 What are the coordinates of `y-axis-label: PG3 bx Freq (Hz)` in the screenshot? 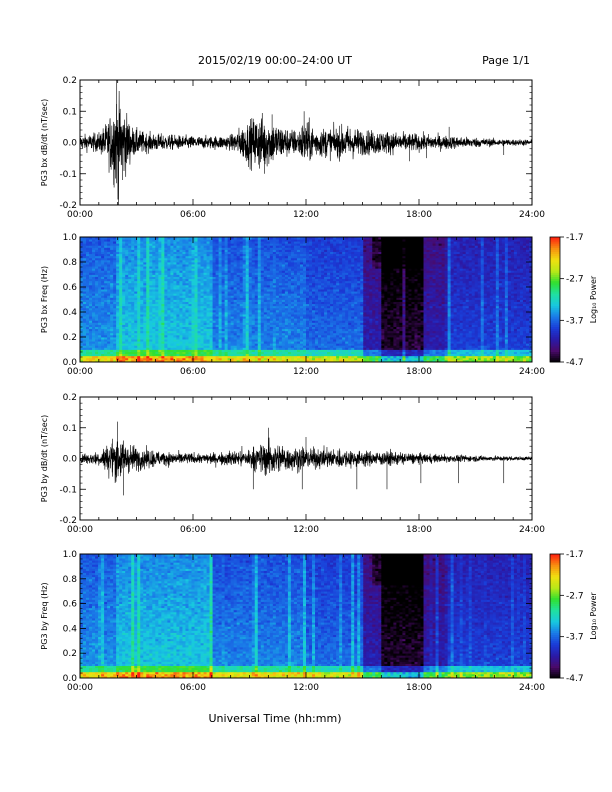 It's located at (44, 299).